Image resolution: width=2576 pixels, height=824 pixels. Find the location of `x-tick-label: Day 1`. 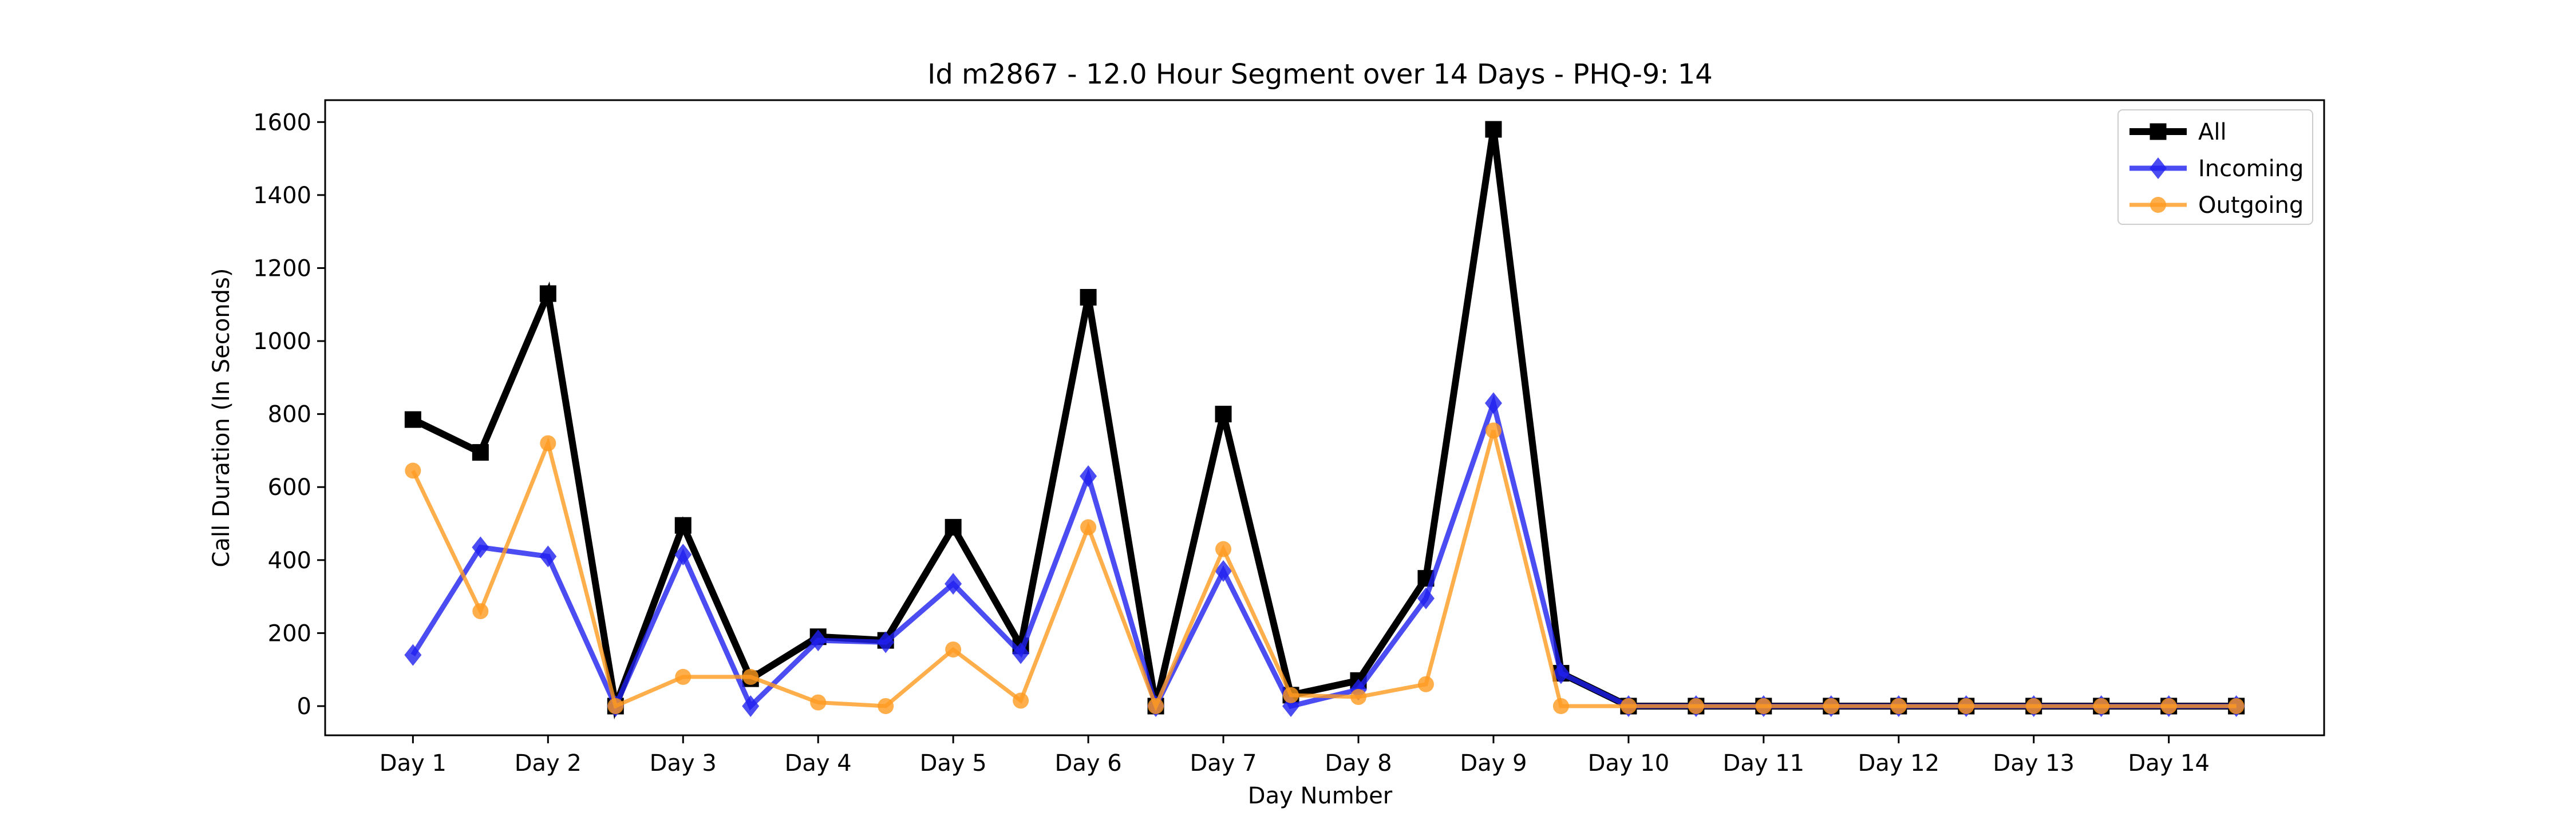

x-tick-label: Day 1 is located at coordinates (413, 763).